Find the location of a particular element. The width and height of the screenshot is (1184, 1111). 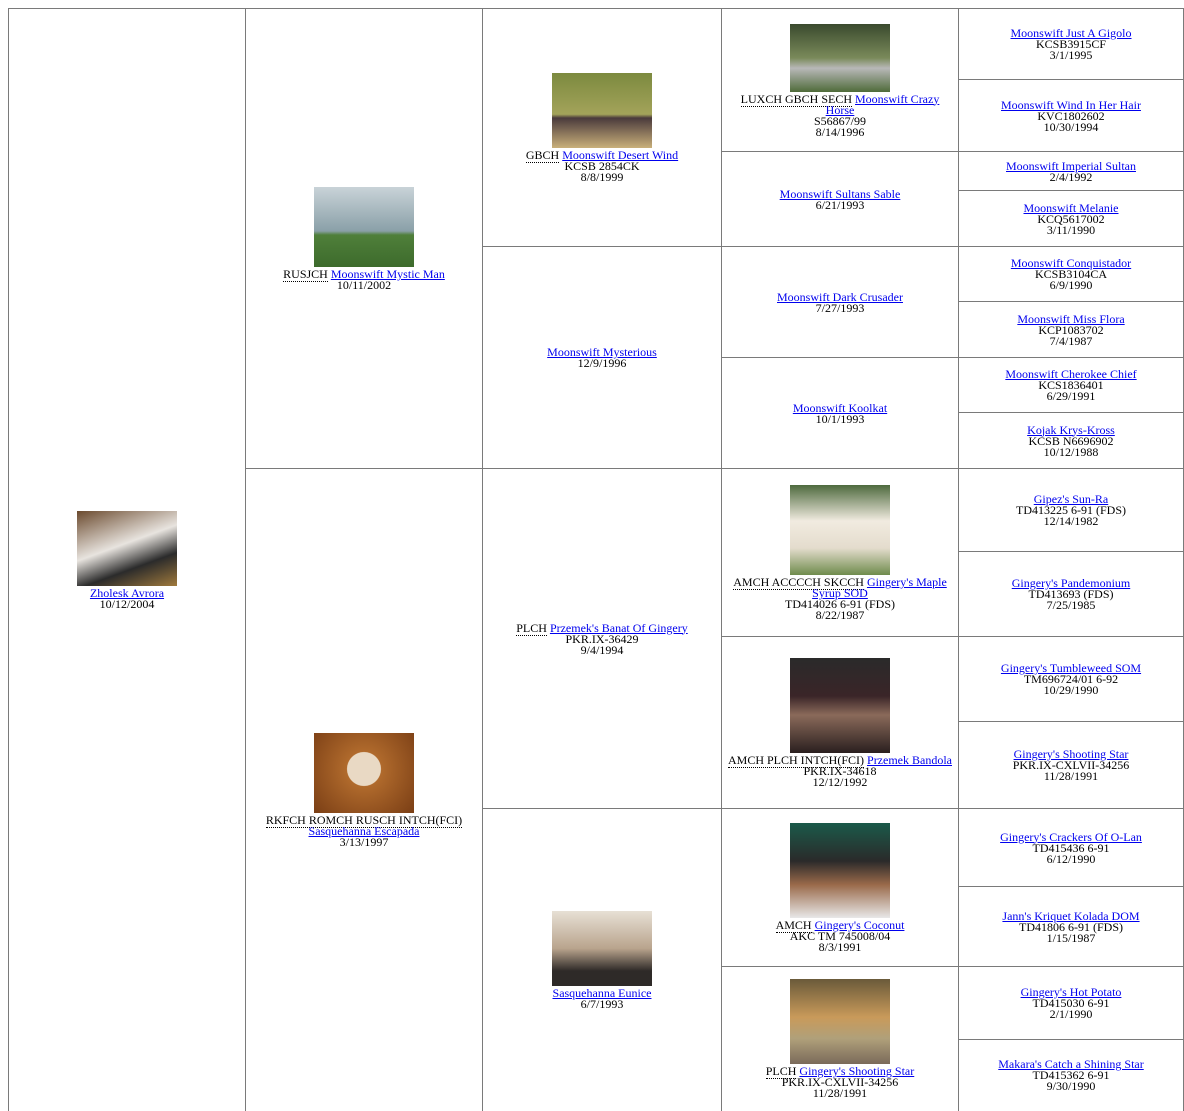

dog-date: 3/1/1995 is located at coordinates (1071, 55).